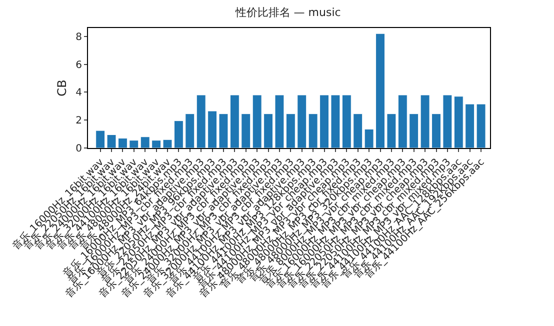 The height and width of the screenshot is (326, 554). I want to click on chart-title: 性价比排名 — music, so click(287, 12).